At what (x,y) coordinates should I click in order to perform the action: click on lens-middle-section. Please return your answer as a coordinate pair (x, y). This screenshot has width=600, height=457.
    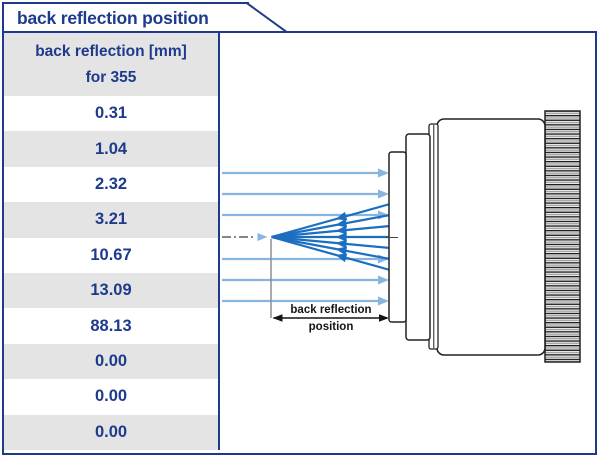
    Looking at the image, I should click on (418, 237).